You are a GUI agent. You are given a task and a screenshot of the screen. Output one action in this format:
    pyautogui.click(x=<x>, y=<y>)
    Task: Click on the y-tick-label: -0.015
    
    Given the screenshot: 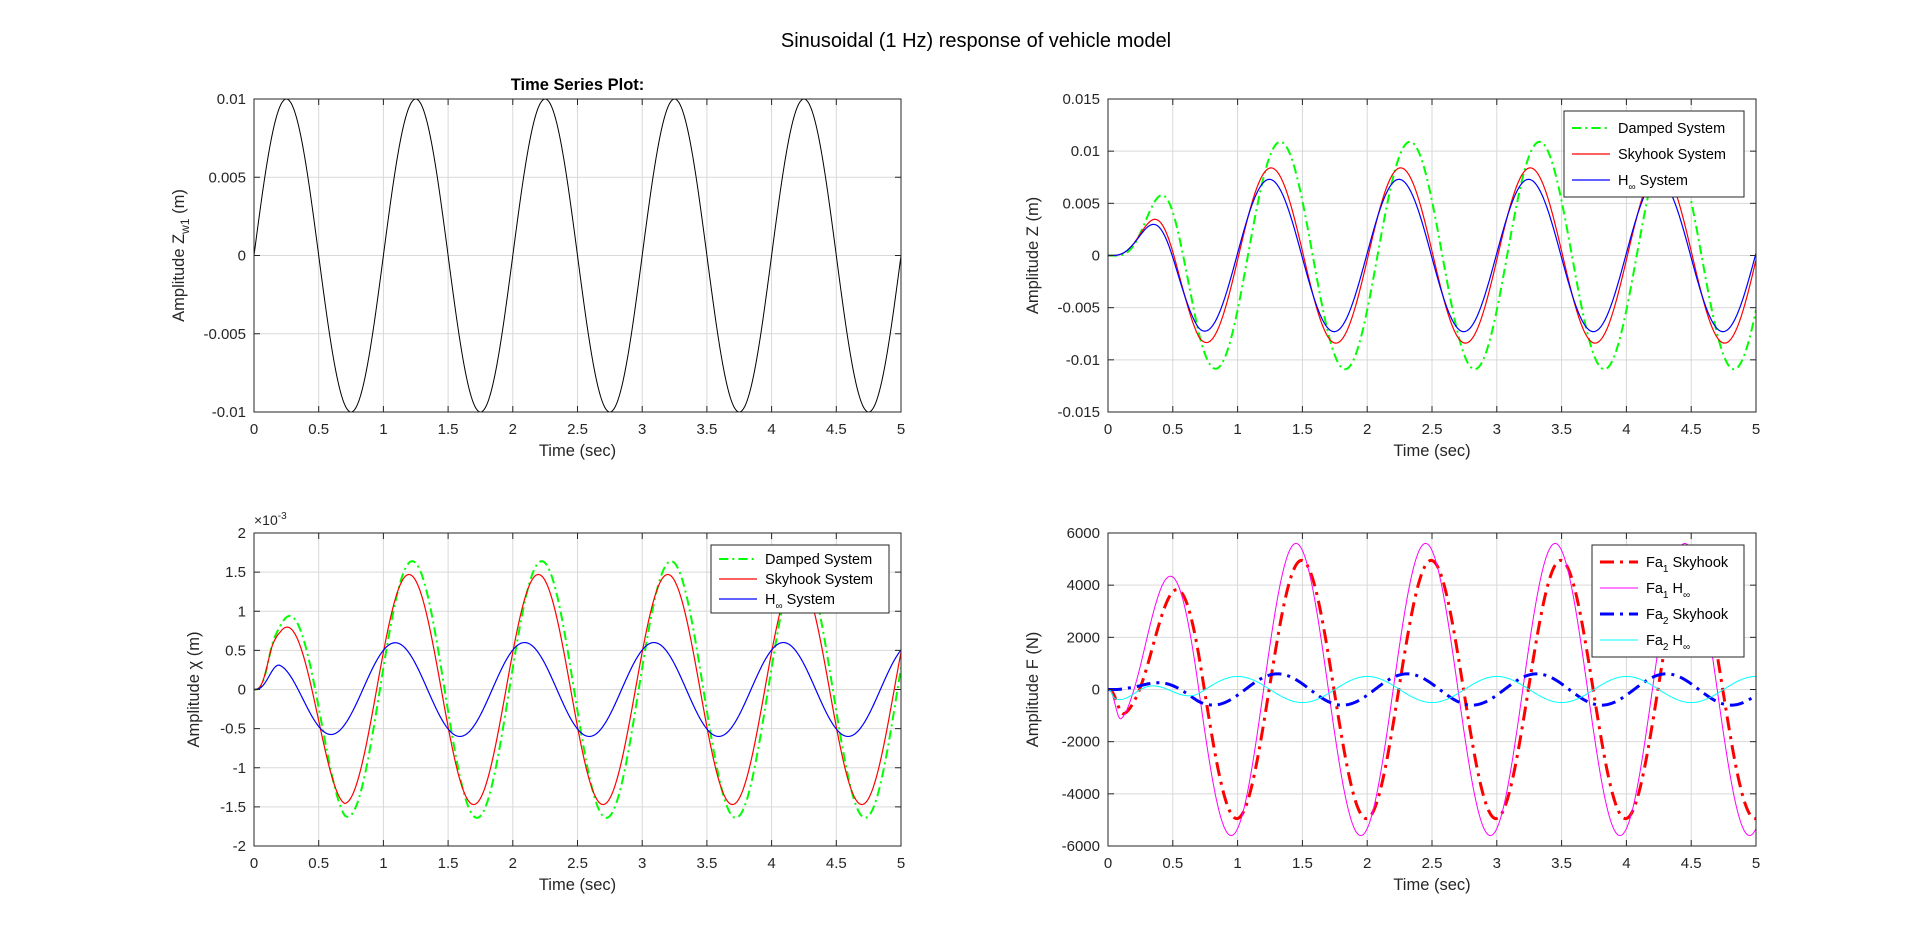 What is the action you would take?
    pyautogui.click(x=1078, y=412)
    